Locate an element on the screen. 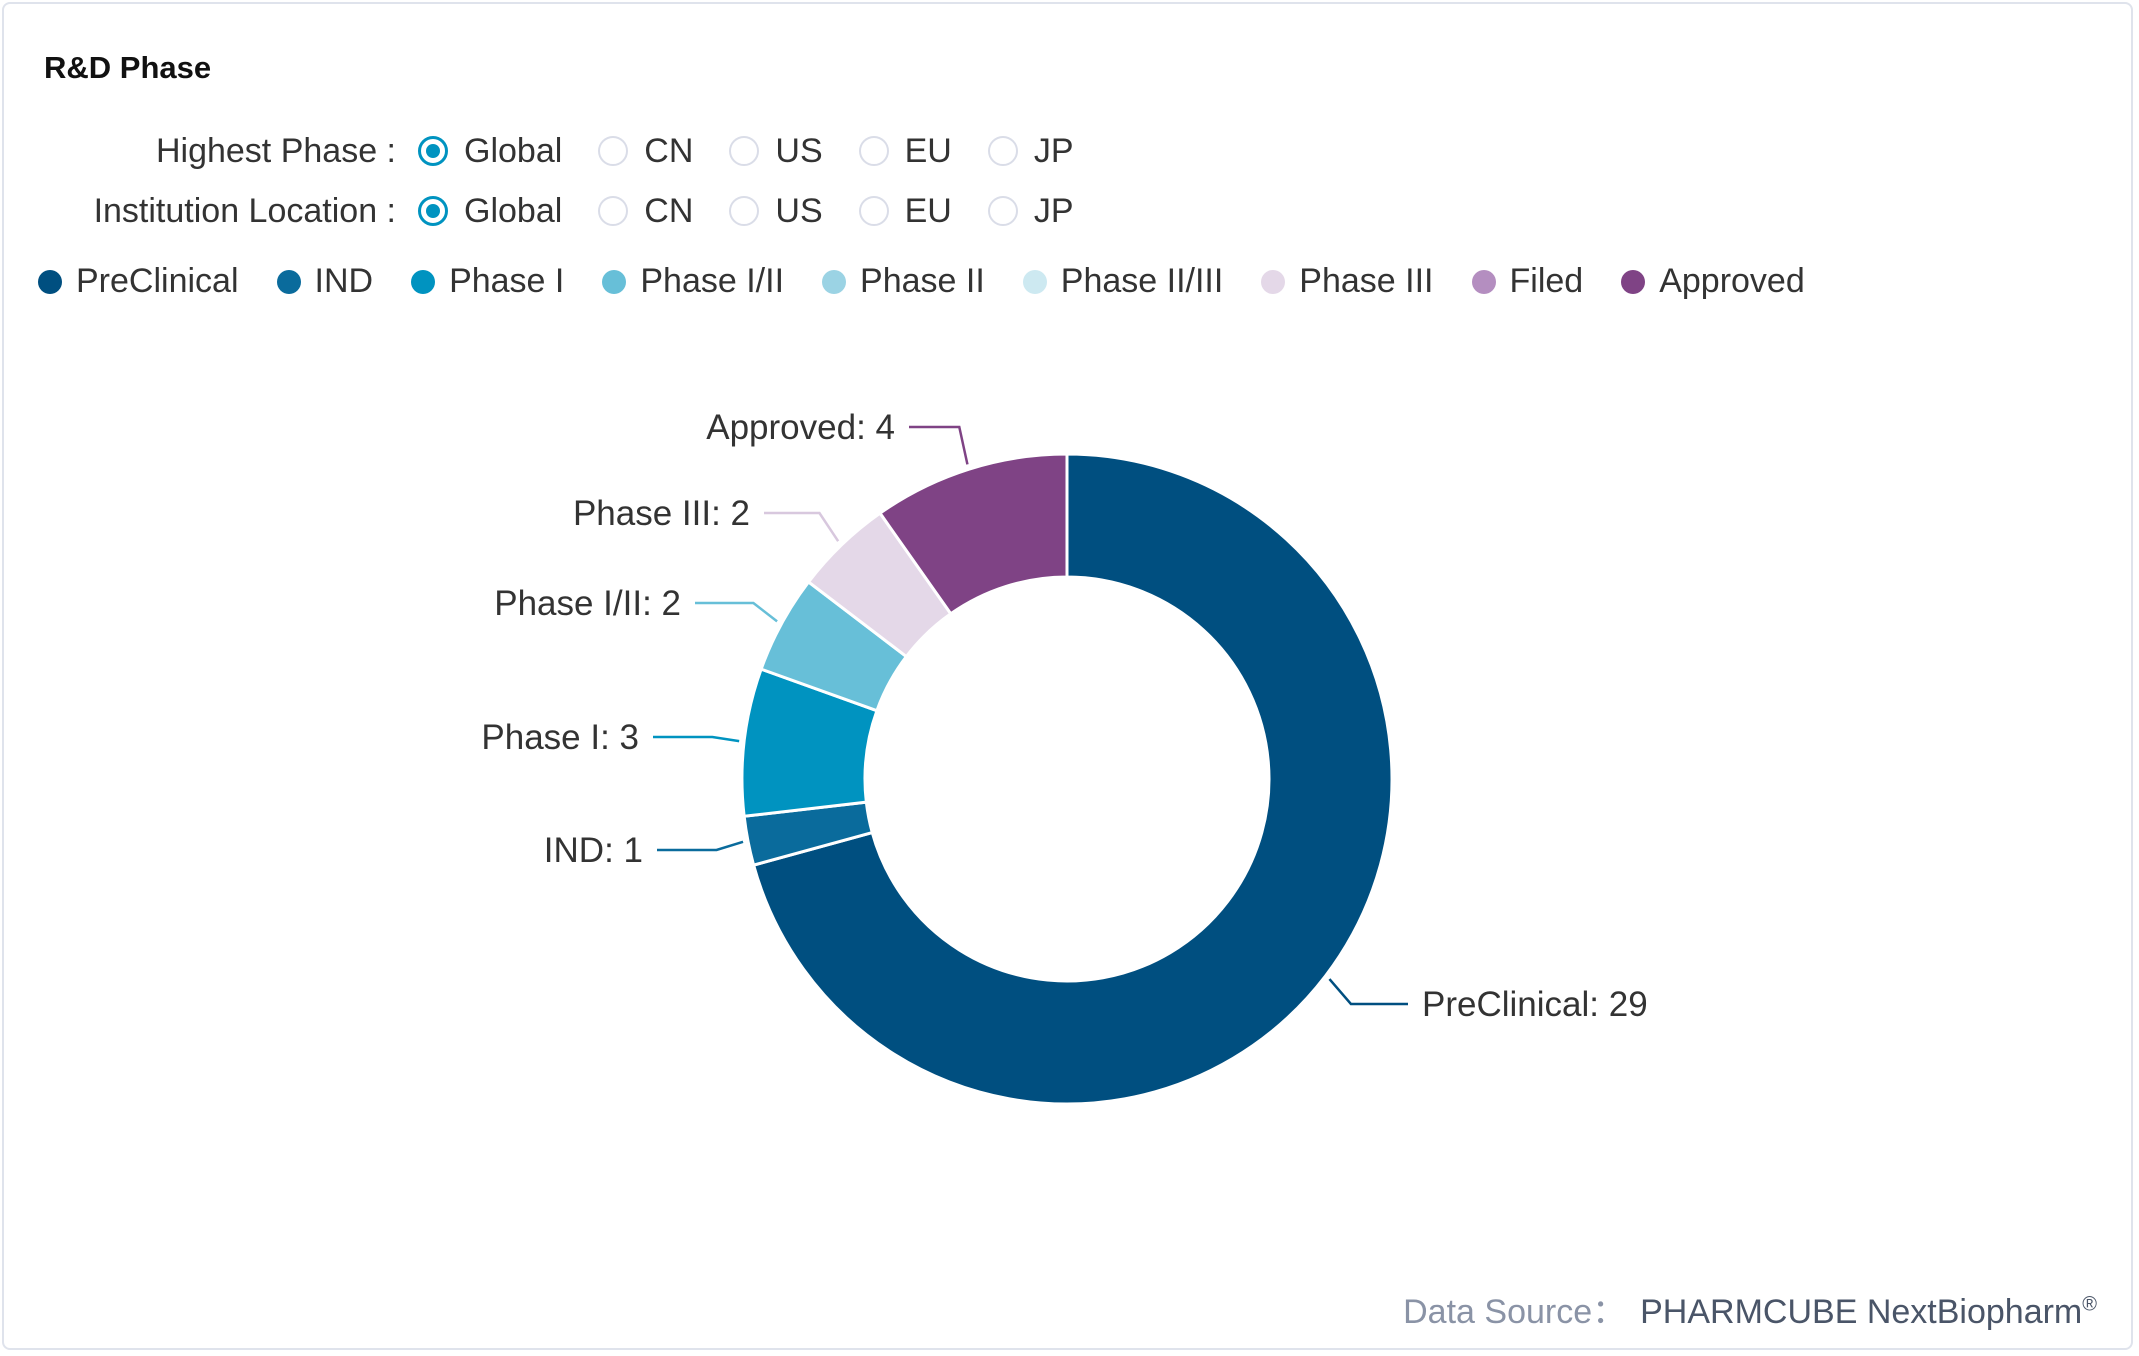  leader-line-approved is located at coordinates (939, 445).